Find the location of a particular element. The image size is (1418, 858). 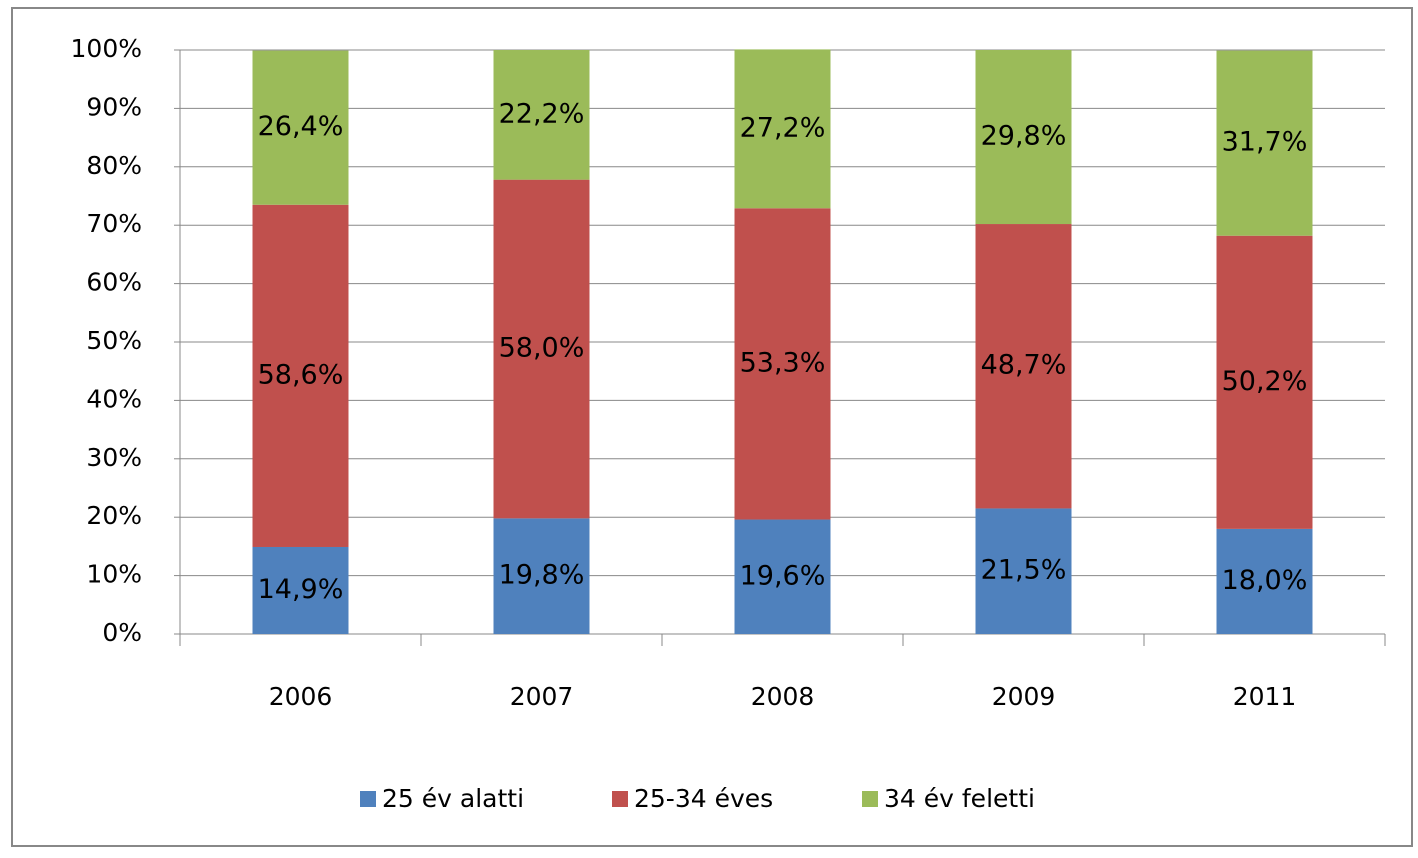

data-label: 53,3% is located at coordinates (783, 362).